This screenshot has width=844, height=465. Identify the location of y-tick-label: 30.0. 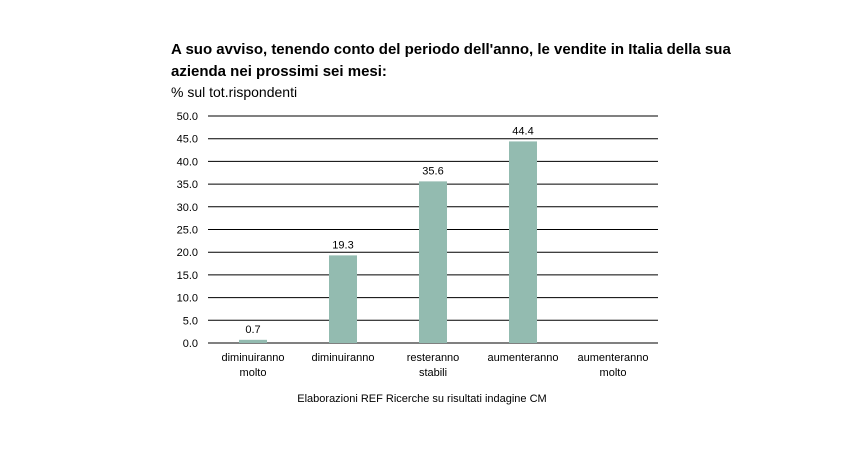
(187, 208).